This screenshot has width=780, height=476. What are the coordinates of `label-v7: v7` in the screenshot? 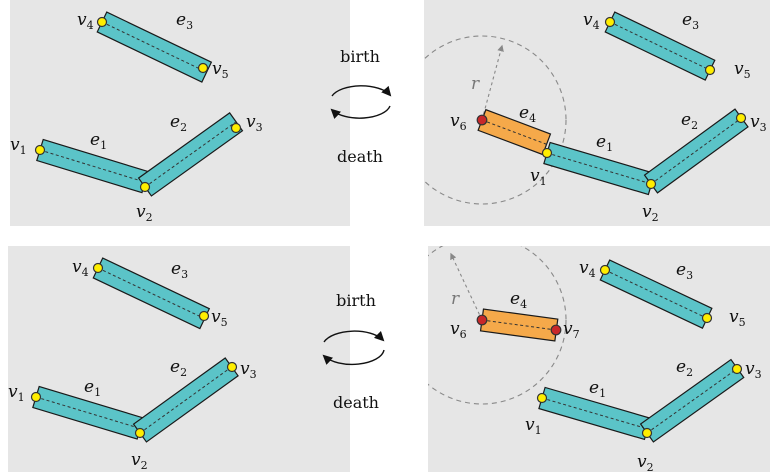 It's located at (571, 330).